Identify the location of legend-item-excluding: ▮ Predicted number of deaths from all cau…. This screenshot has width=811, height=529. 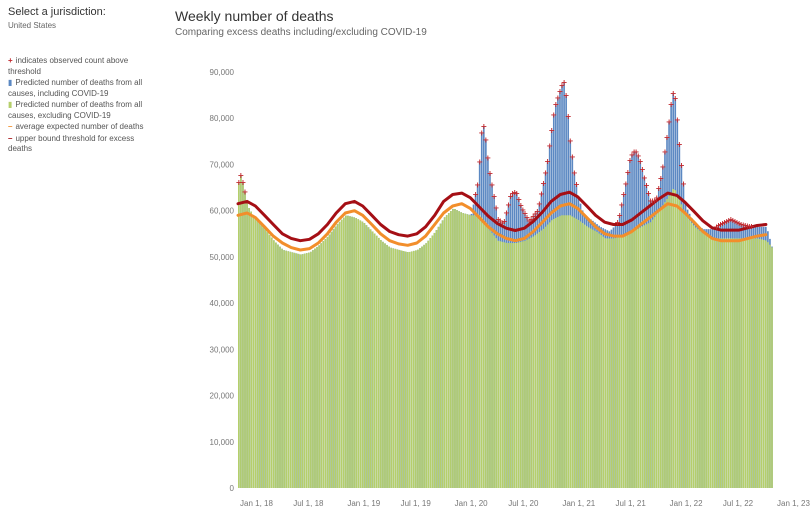
(83, 110).